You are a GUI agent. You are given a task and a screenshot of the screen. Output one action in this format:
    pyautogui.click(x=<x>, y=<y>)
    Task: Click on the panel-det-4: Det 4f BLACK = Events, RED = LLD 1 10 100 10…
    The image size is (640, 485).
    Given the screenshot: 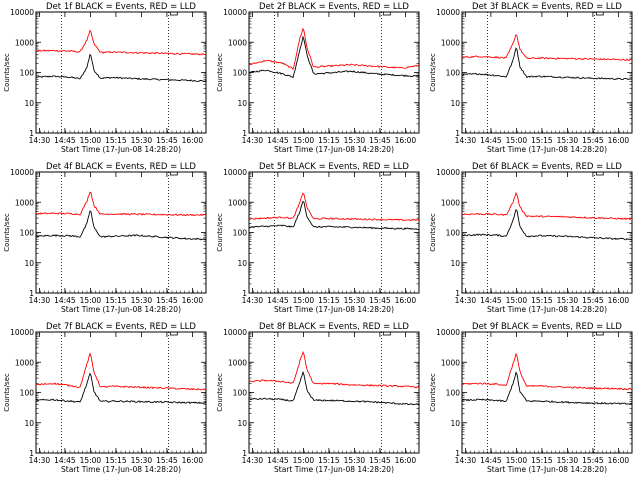 What is the action you would take?
    pyautogui.click(x=105, y=238)
    